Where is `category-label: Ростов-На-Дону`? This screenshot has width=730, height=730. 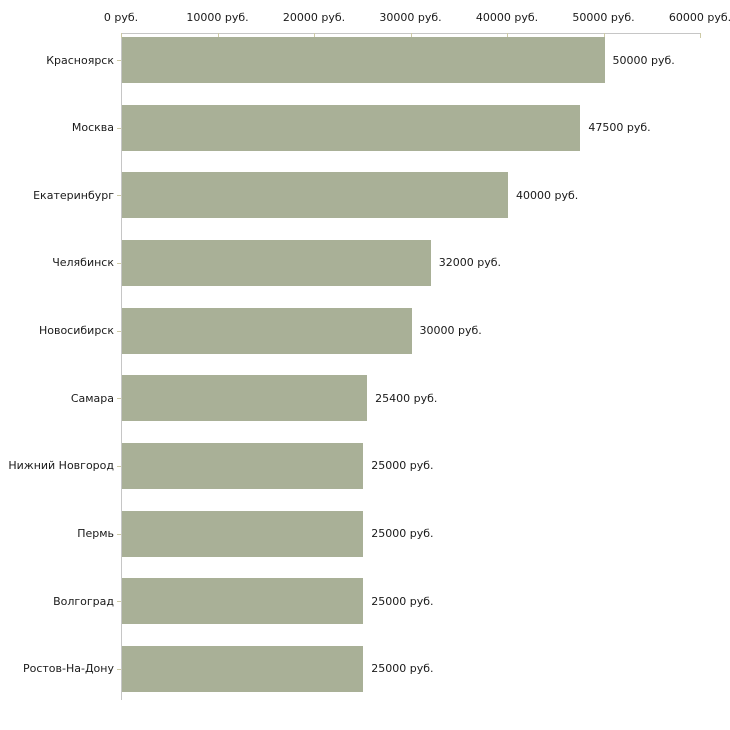 category-label: Ростов-На-Дону is located at coordinates (68, 669).